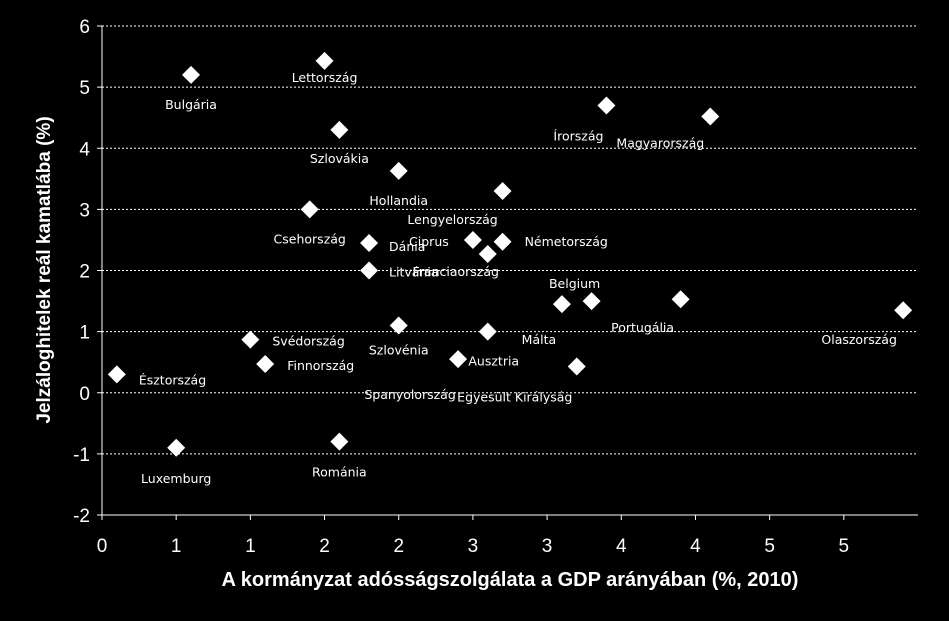 The height and width of the screenshot is (621, 949). What do you see at coordinates (84, 394) in the screenshot?
I see `y-tick-label: 0` at bounding box center [84, 394].